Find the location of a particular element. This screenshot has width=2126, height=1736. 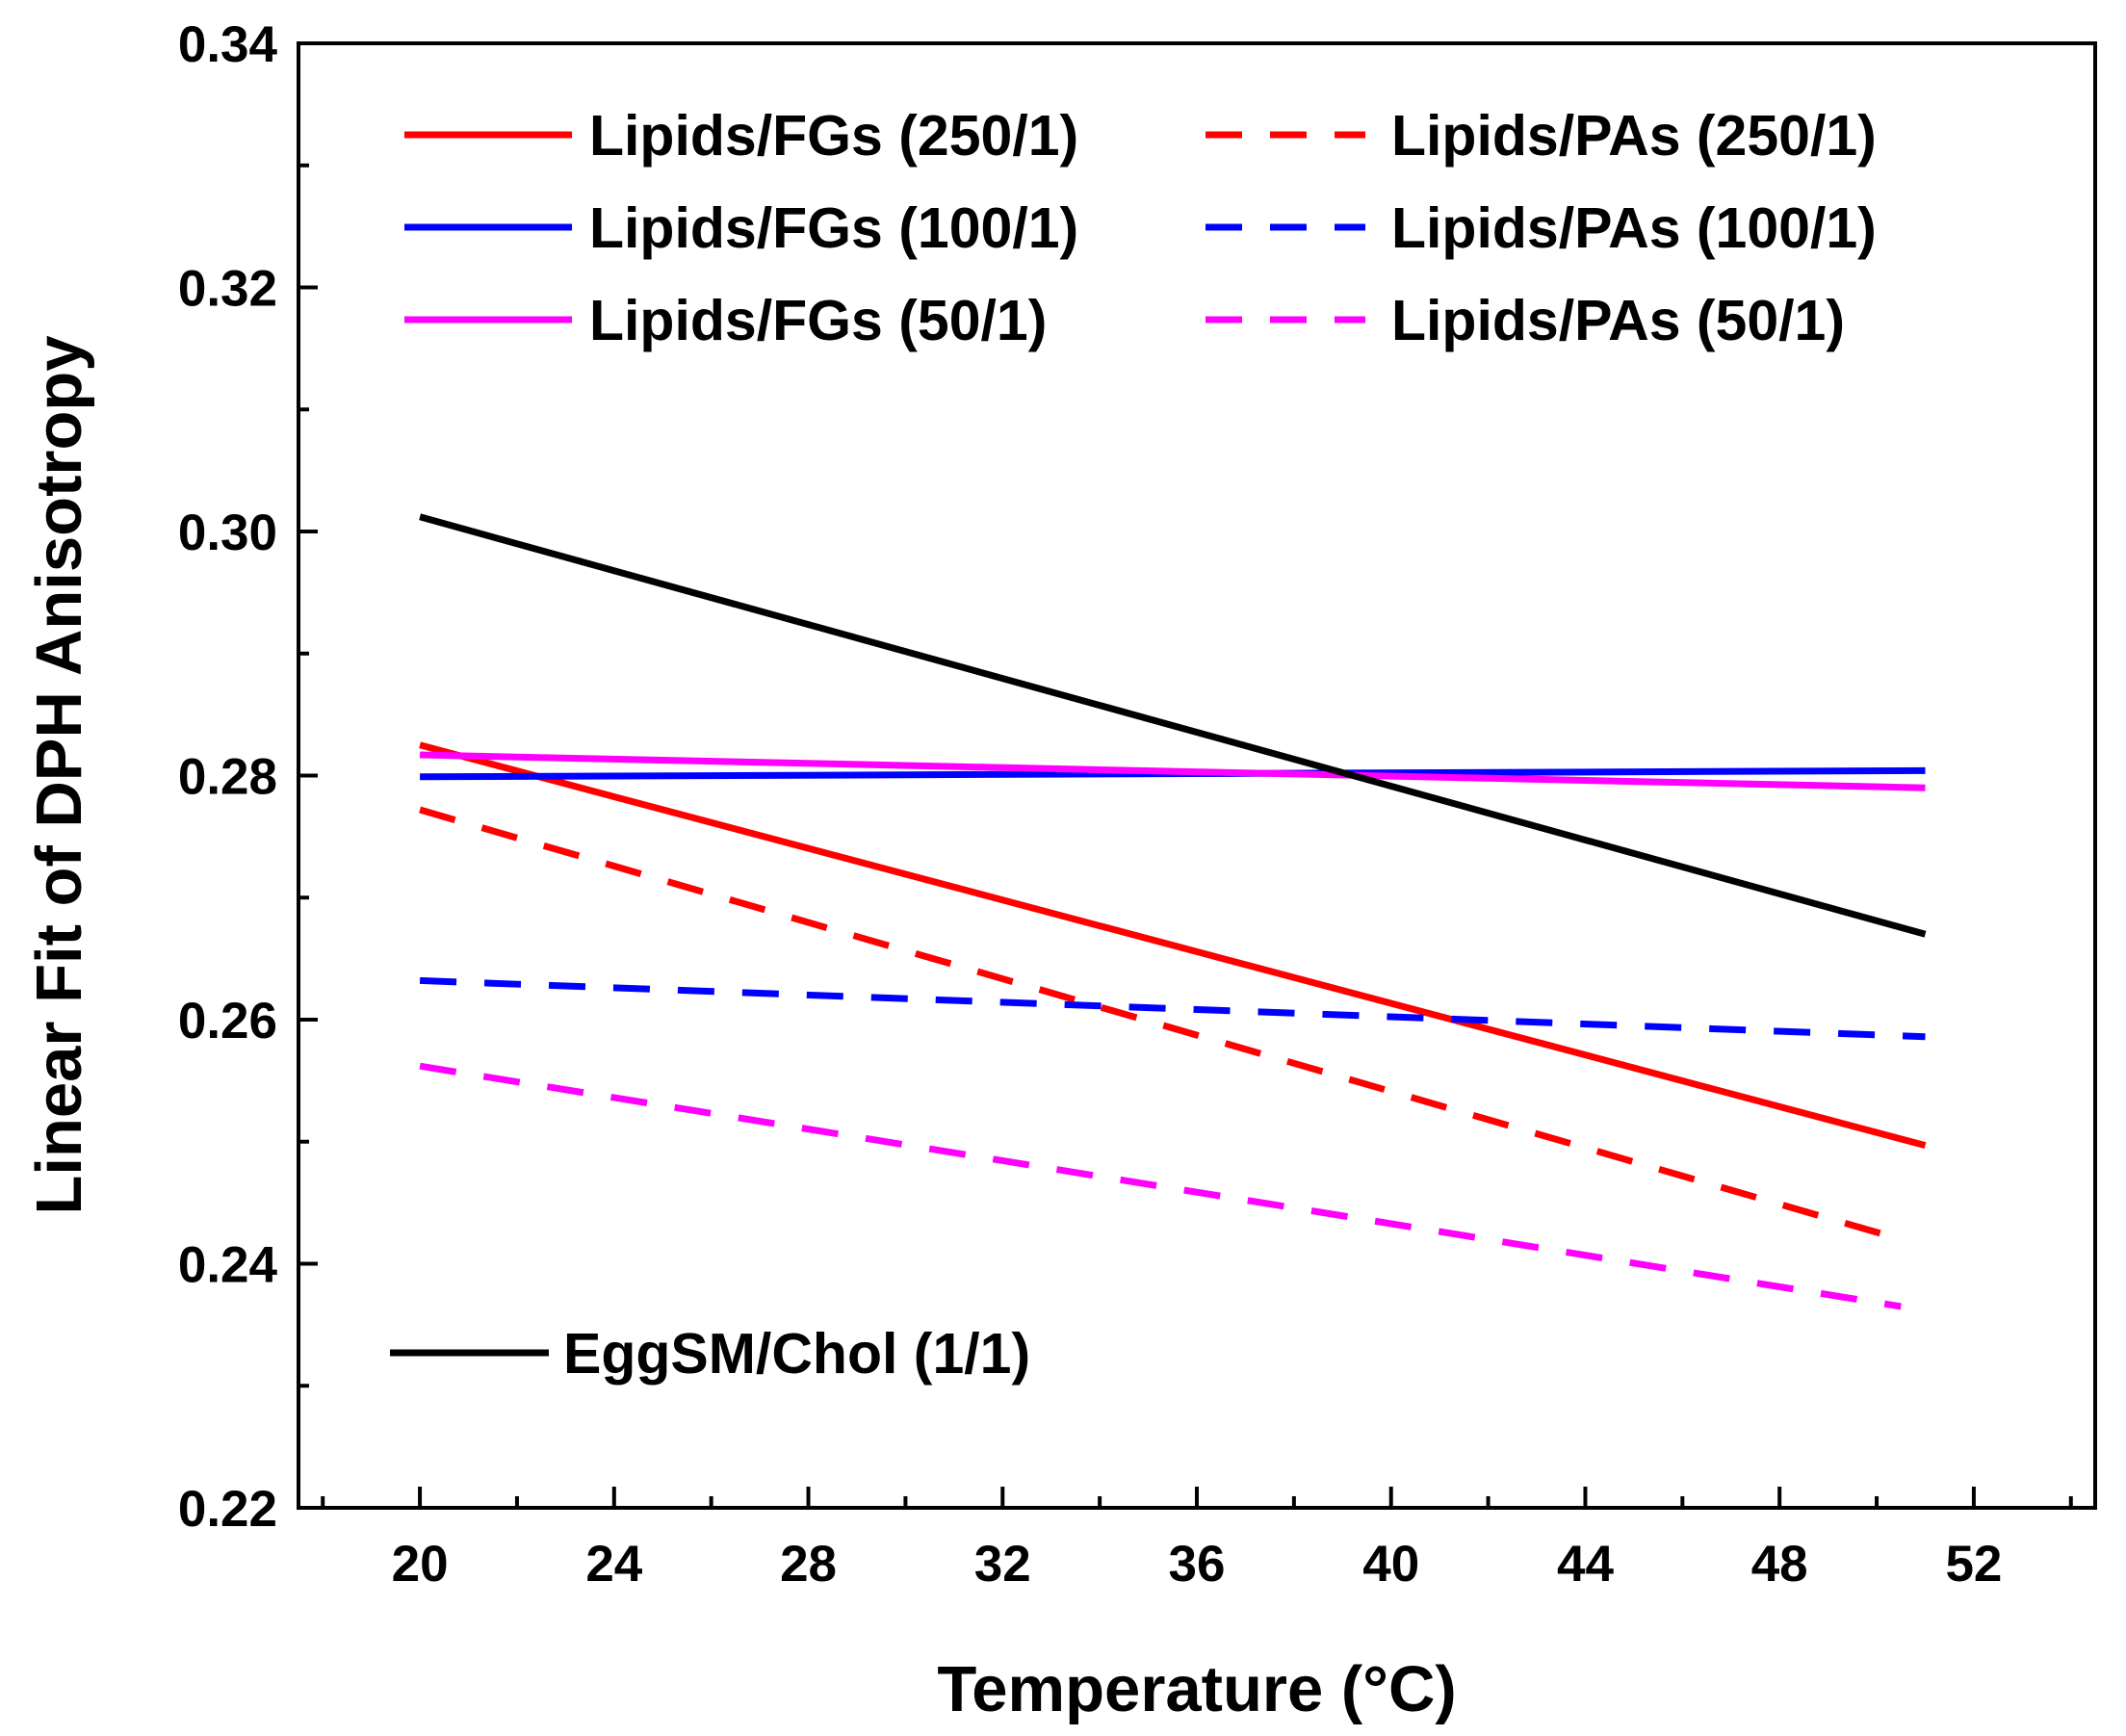

legend-label: Lipids/FGs (100/1) is located at coordinates (833, 228).